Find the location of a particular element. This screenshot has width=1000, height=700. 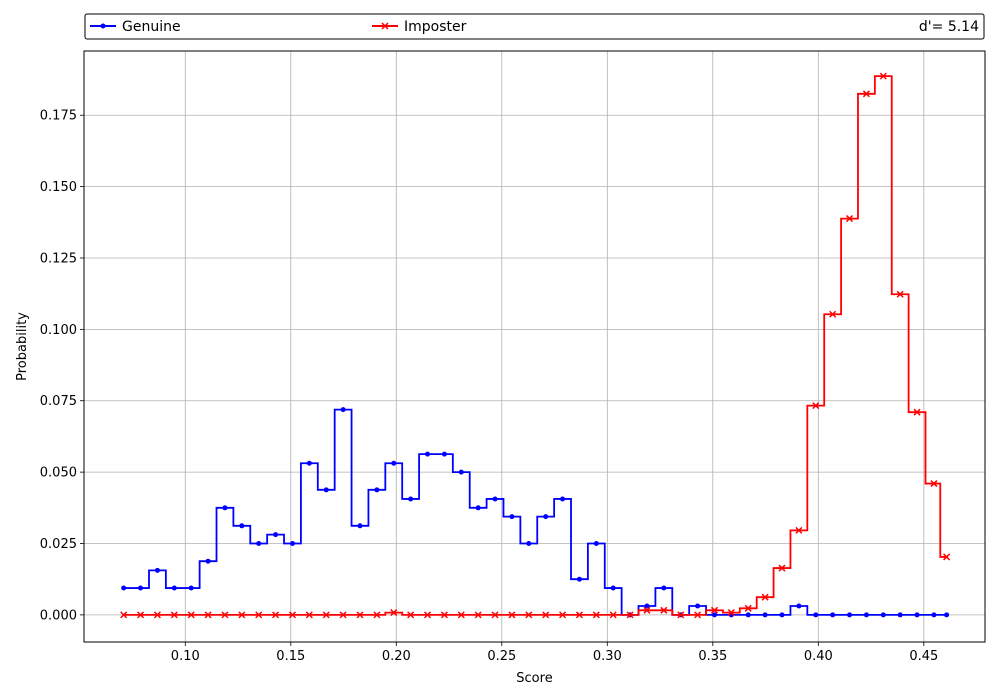

legend-entry-genuine: Genuine is located at coordinates (135, 27).